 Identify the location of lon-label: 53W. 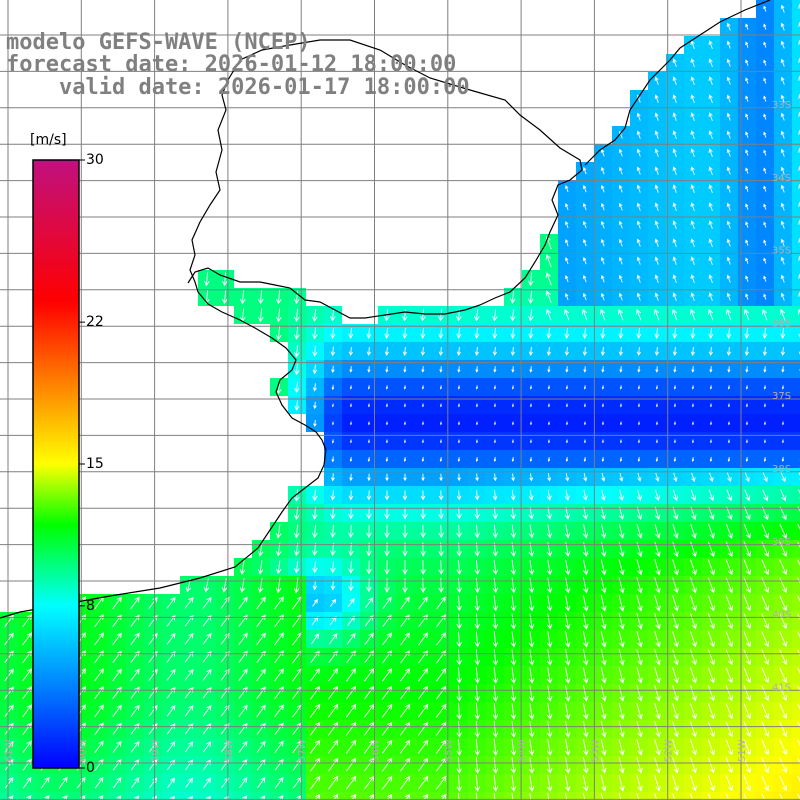
(595, 750).